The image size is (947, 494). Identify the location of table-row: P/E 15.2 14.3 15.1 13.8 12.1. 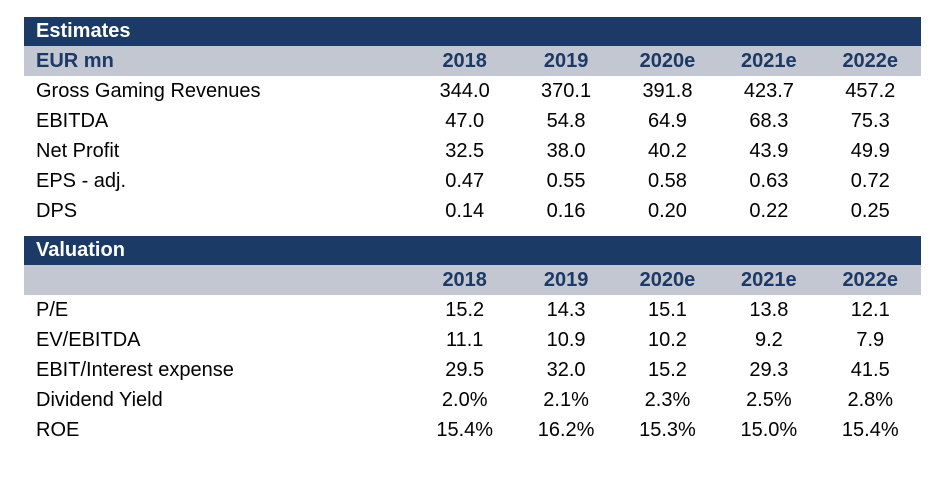
(472, 310).